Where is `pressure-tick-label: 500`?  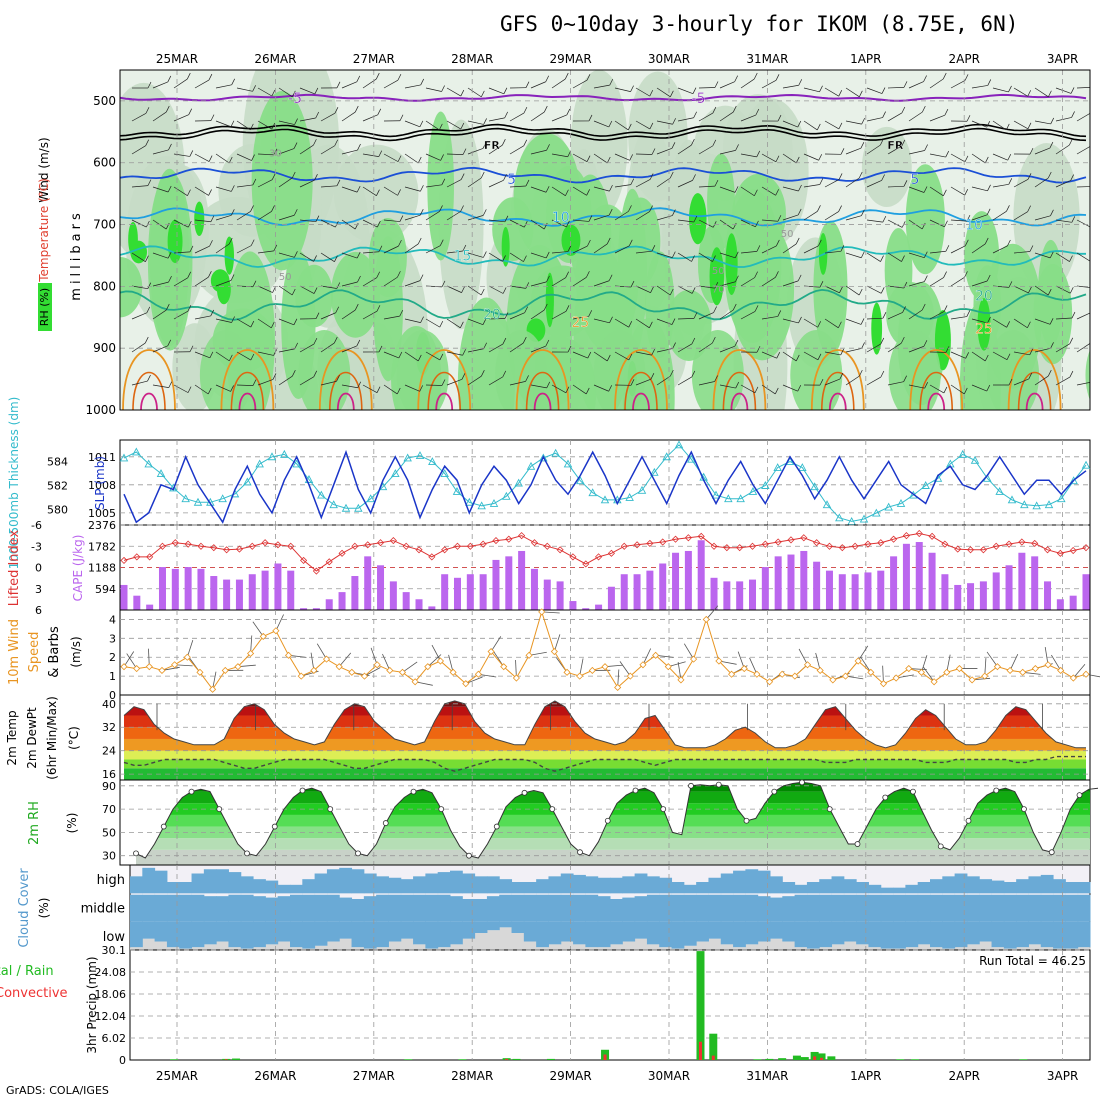 pressure-tick-label: 500 is located at coordinates (104, 101).